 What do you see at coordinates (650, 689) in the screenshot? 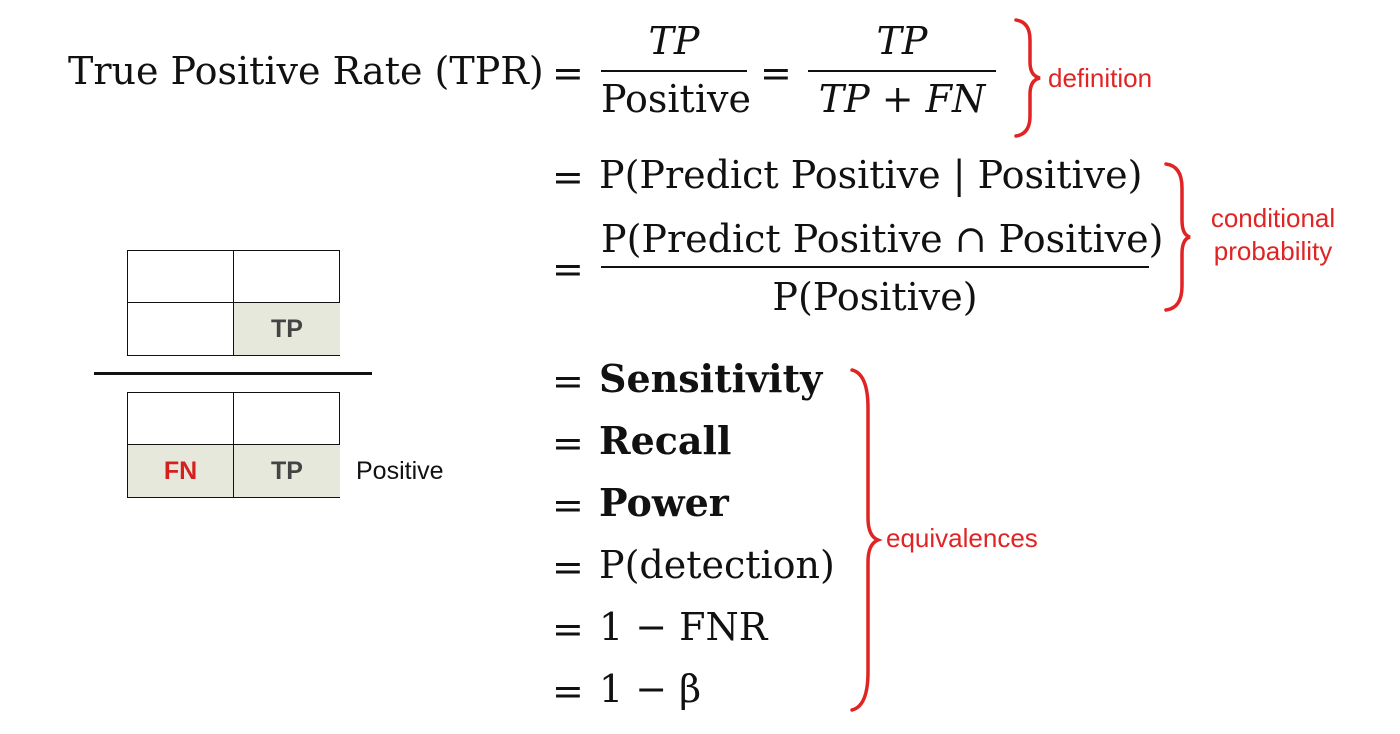
I see `one-minus-beta-term: 1 − β` at bounding box center [650, 689].